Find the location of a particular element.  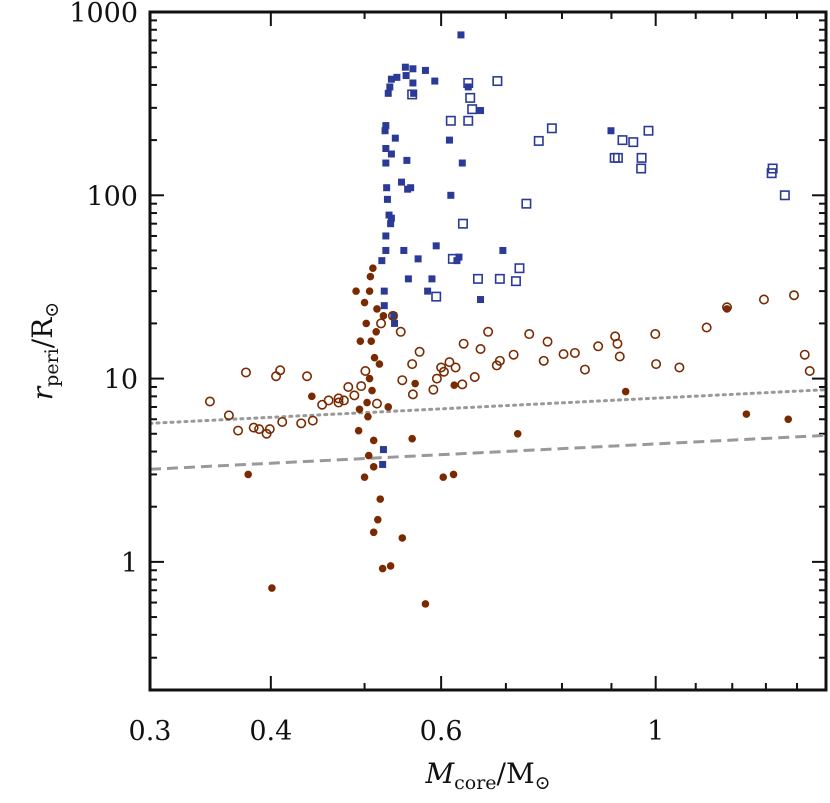

x-tick-label: 0.3 is located at coordinates (150, 731).